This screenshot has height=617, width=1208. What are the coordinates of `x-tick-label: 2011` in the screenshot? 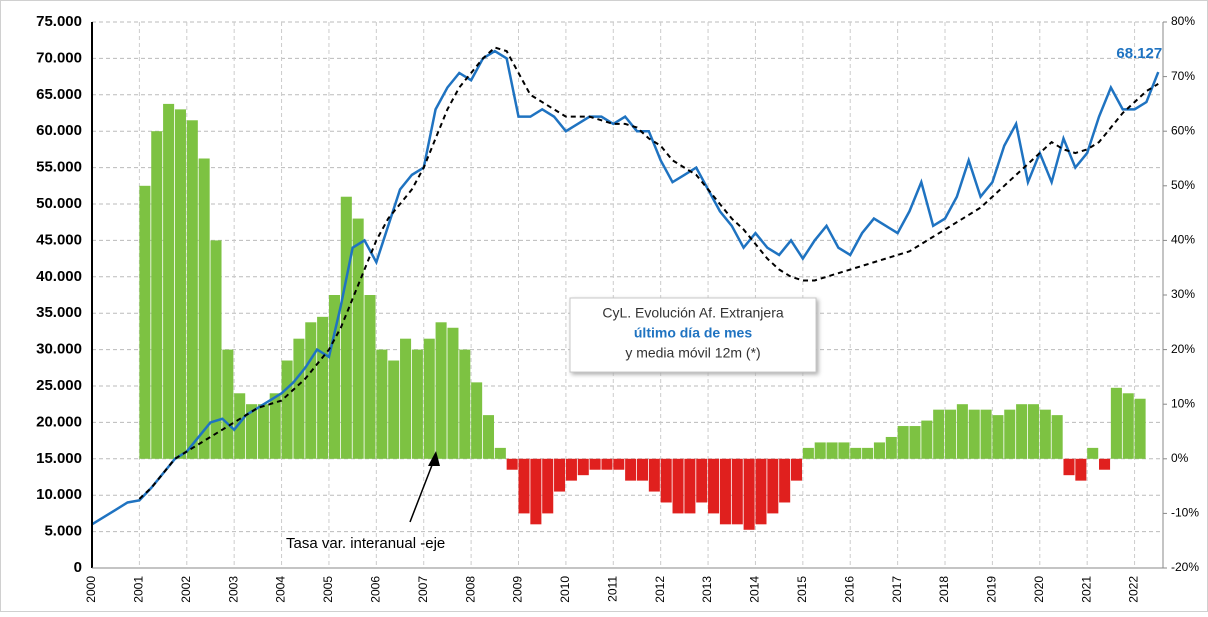 It's located at (612, 589).